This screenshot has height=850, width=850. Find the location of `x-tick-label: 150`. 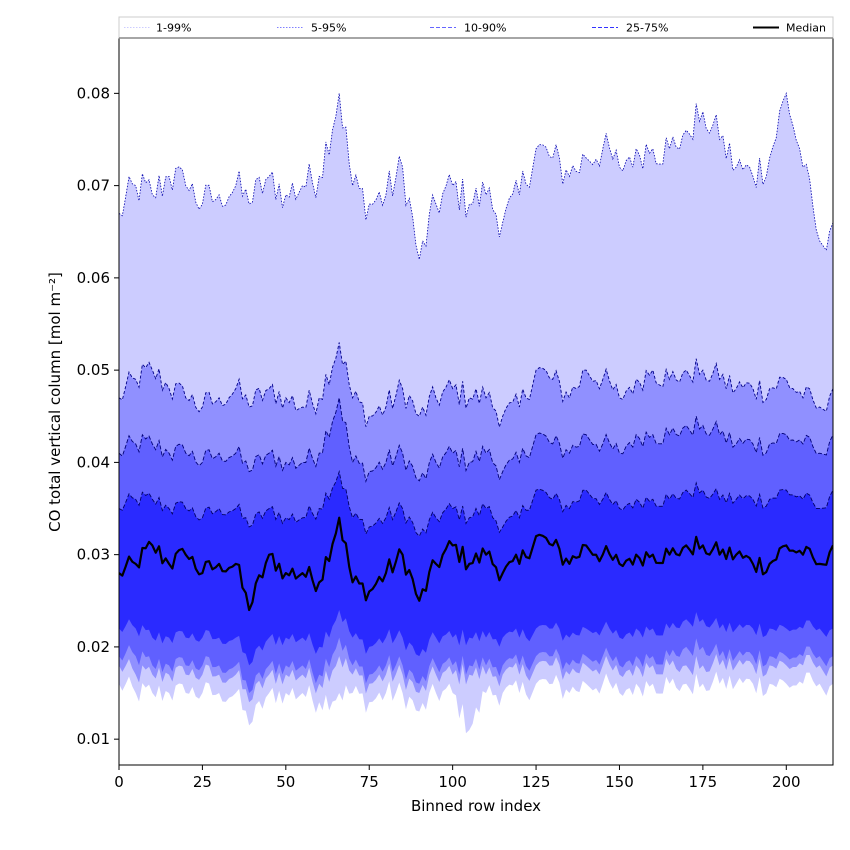

x-tick-label: 150 is located at coordinates (619, 782).